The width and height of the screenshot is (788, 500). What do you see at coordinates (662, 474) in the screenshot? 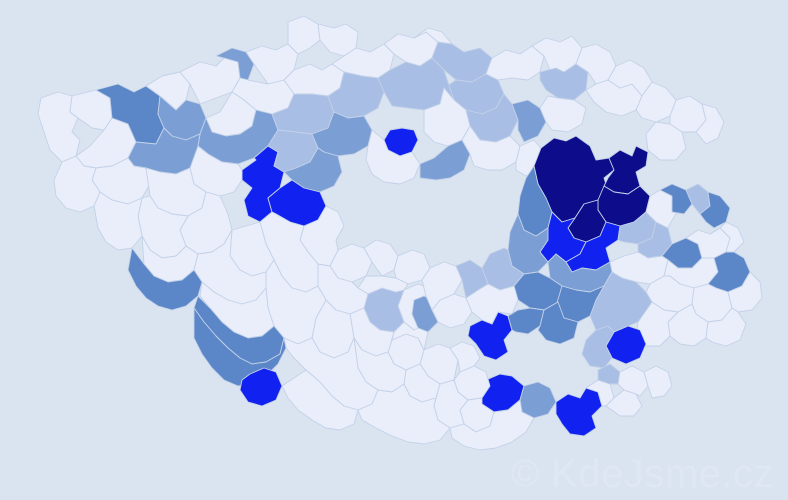
I see `watermark-text: KdeJsme.cz` at bounding box center [662, 474].